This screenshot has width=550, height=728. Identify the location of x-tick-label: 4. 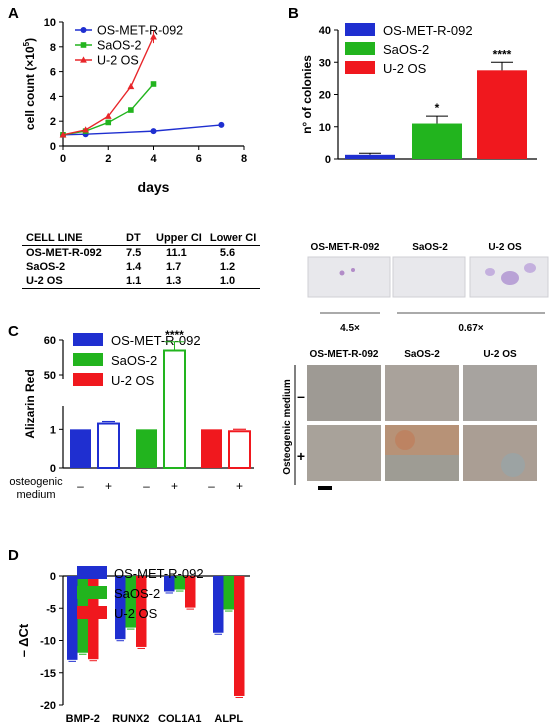
(153, 159).